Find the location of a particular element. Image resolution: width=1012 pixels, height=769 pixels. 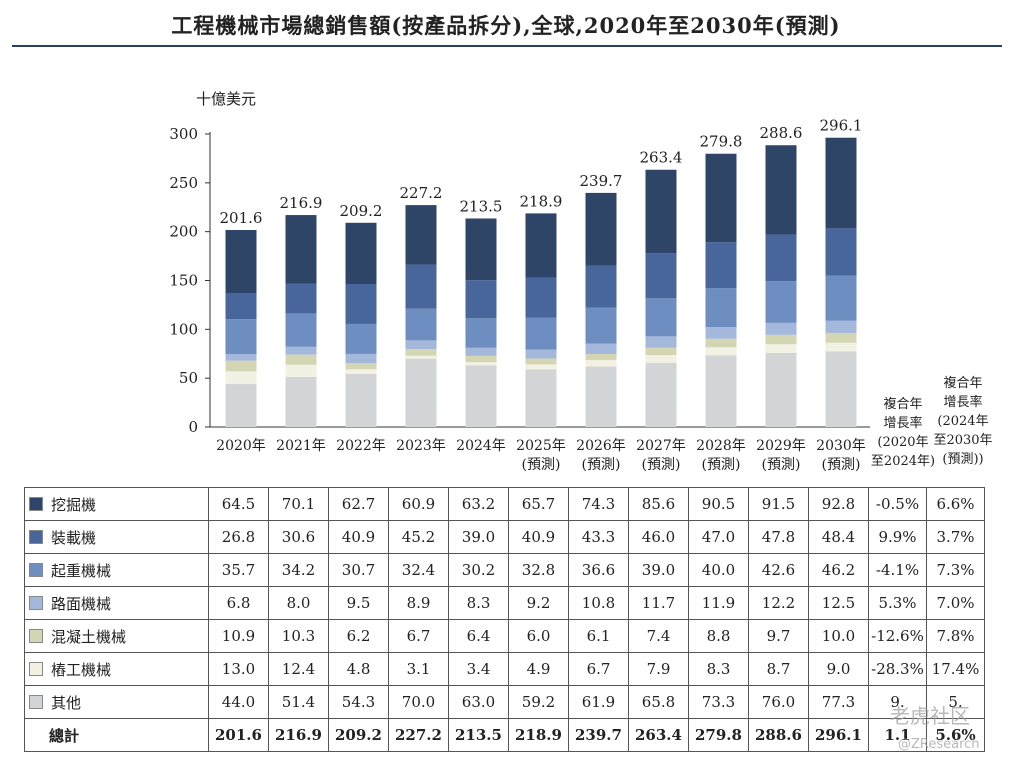

watermark-brand: 老虎社区 is located at coordinates (930, 716).